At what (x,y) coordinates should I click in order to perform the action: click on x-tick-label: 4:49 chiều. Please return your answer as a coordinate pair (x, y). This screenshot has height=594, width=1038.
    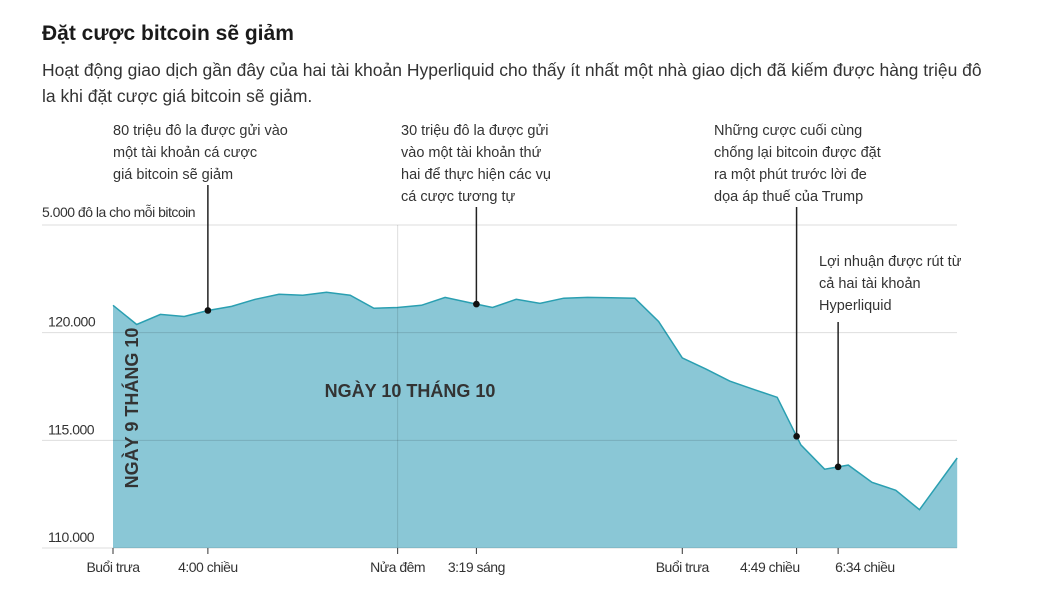
    Looking at the image, I should click on (770, 567).